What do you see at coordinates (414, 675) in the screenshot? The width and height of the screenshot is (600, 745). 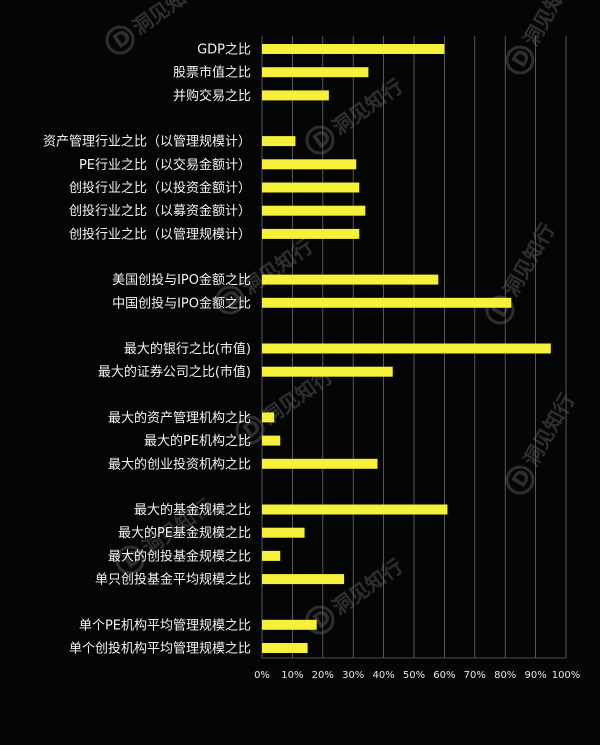 I see `x-tick-label-5: 50%` at bounding box center [414, 675].